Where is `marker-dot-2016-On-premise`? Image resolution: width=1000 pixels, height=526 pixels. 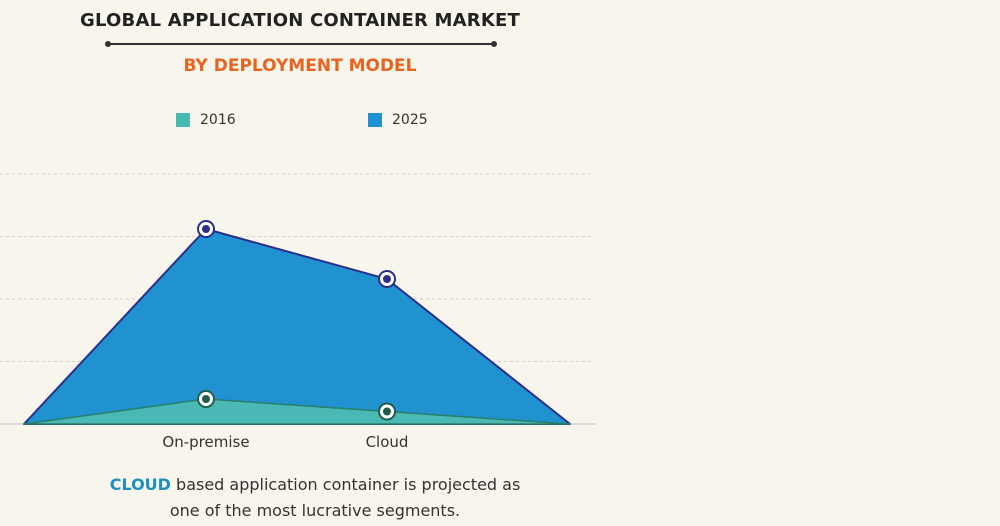
marker-dot-2016-On-premise is located at coordinates (206, 399).